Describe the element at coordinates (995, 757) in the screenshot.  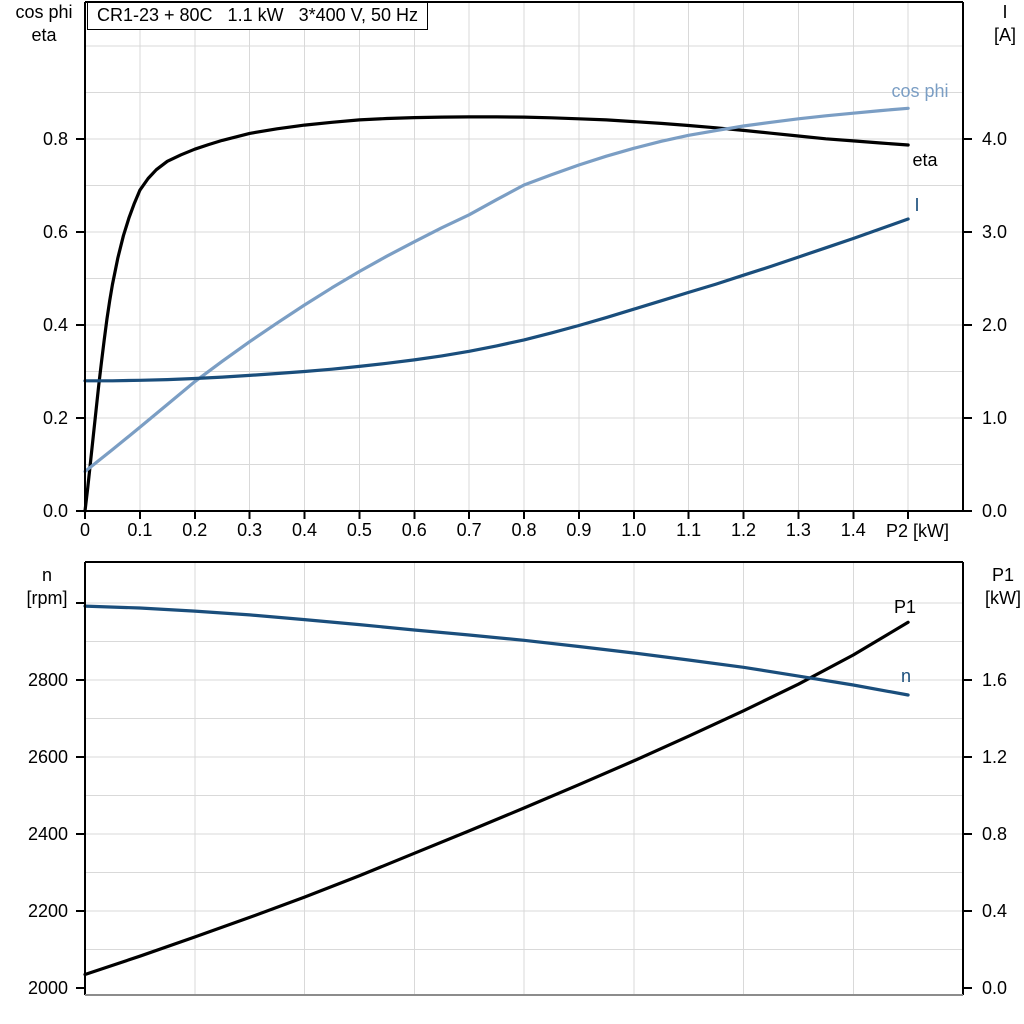
I see `bottom-right-tick-label: 1.2` at that location.